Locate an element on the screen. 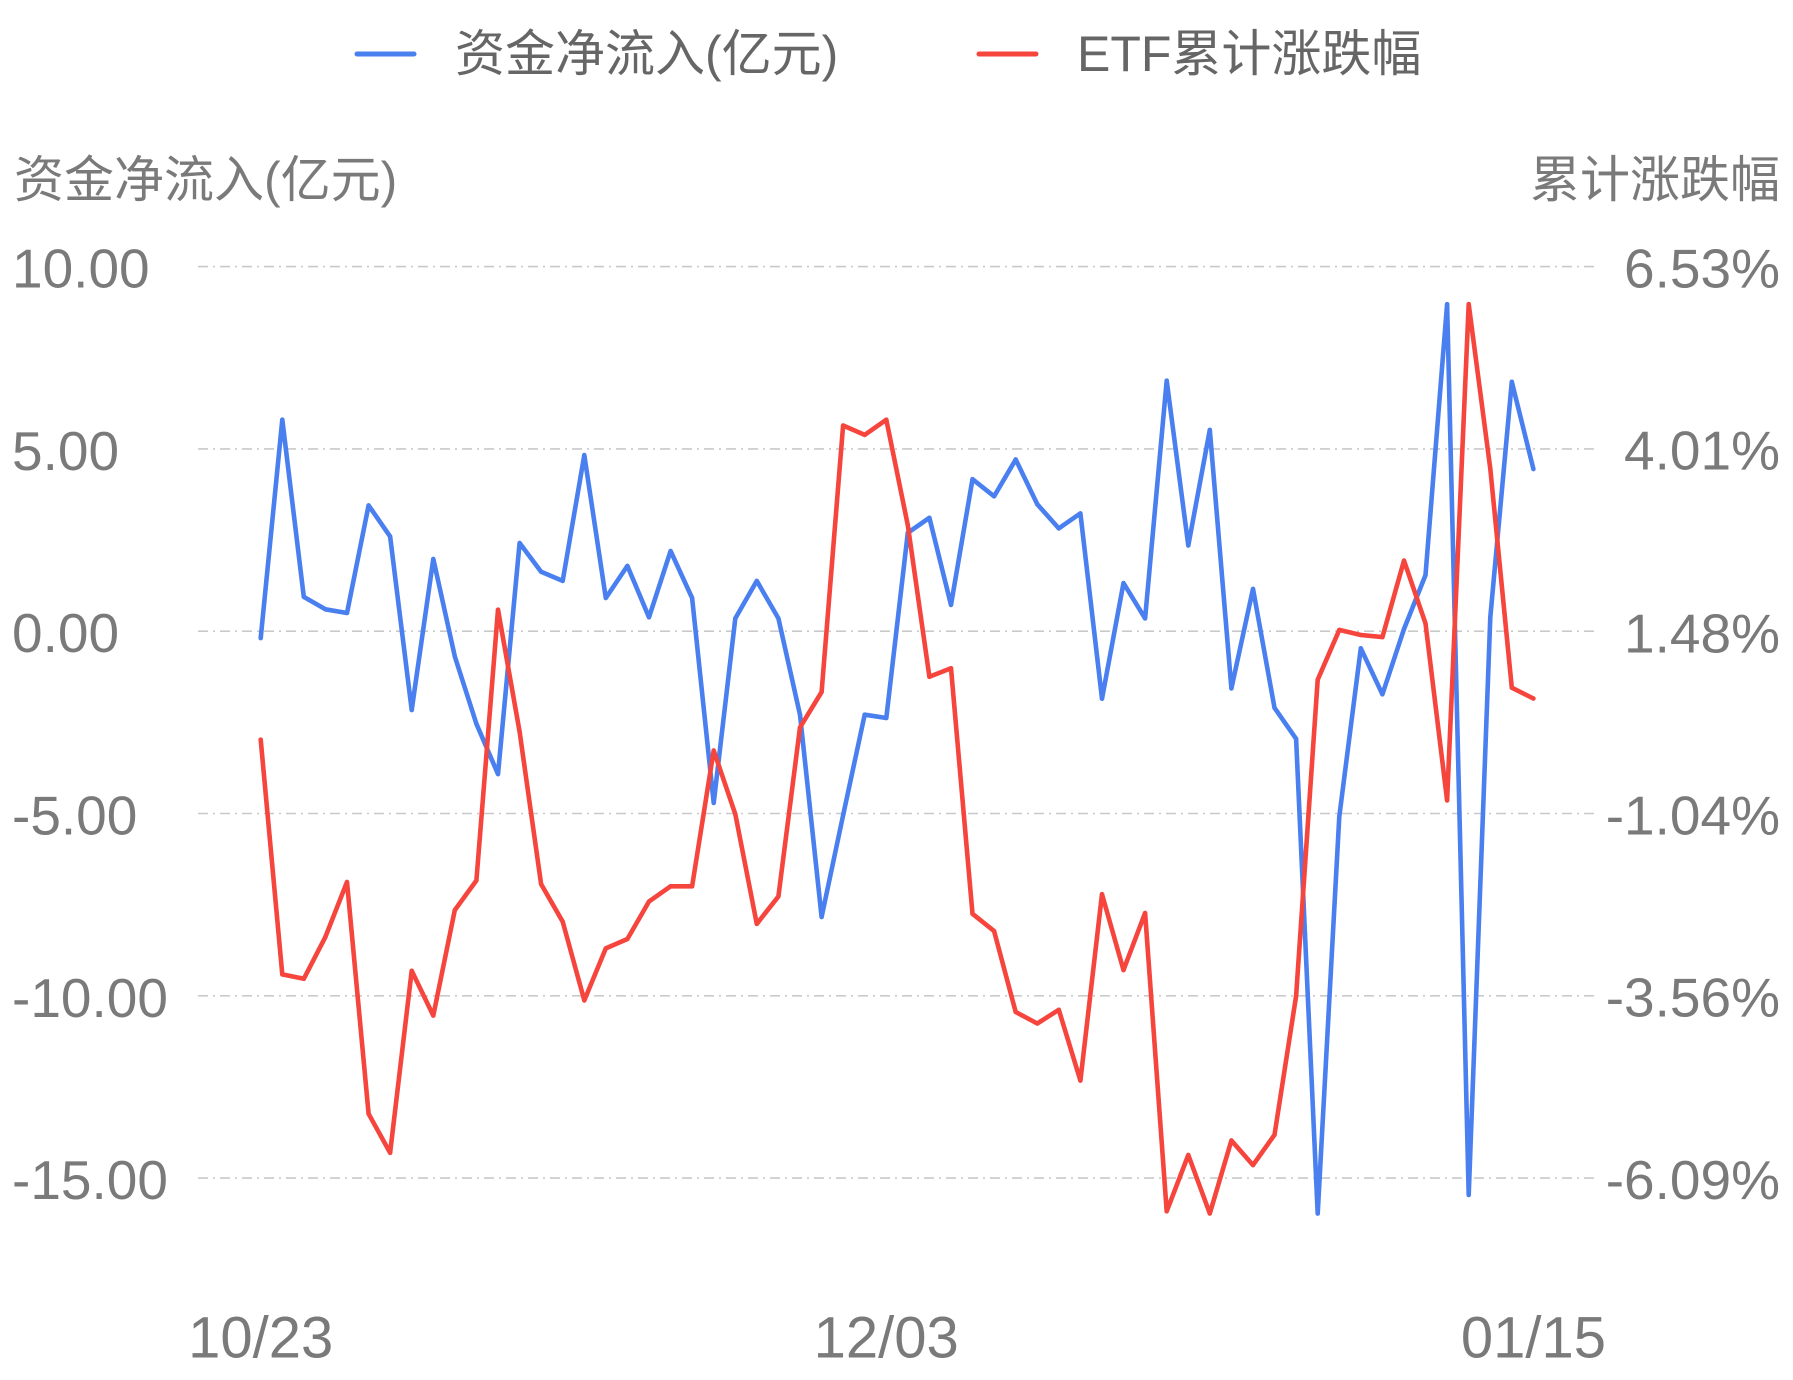 The width and height of the screenshot is (1793, 1380). y-axis-right-ticks: 6.53% 4.01% 1.48% -1.04% -3.56% -6.09% is located at coordinates (1693, 724).